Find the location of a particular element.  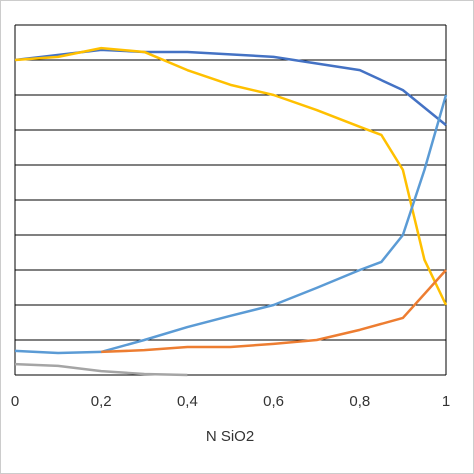

x-tick-label: 1 is located at coordinates (446, 401).